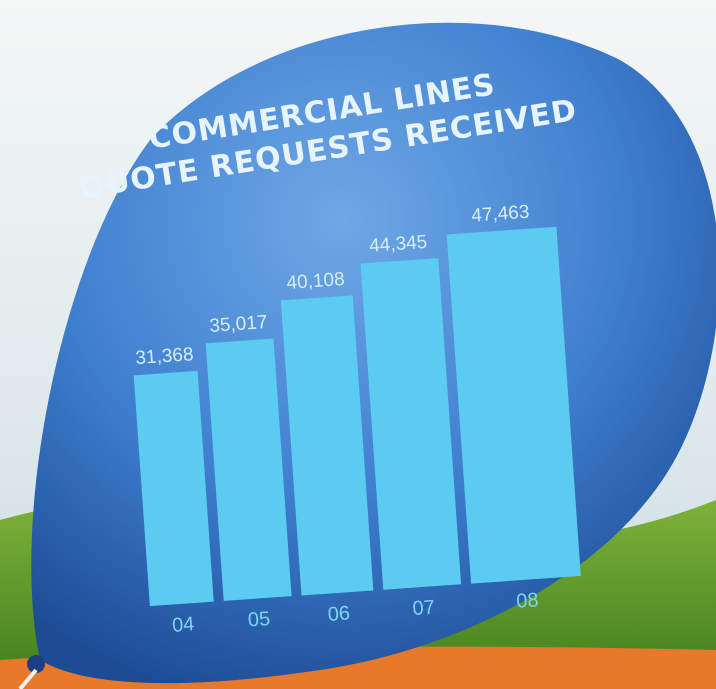  What do you see at coordinates (315, 281) in the screenshot?
I see `value-label: 40,108` at bounding box center [315, 281].